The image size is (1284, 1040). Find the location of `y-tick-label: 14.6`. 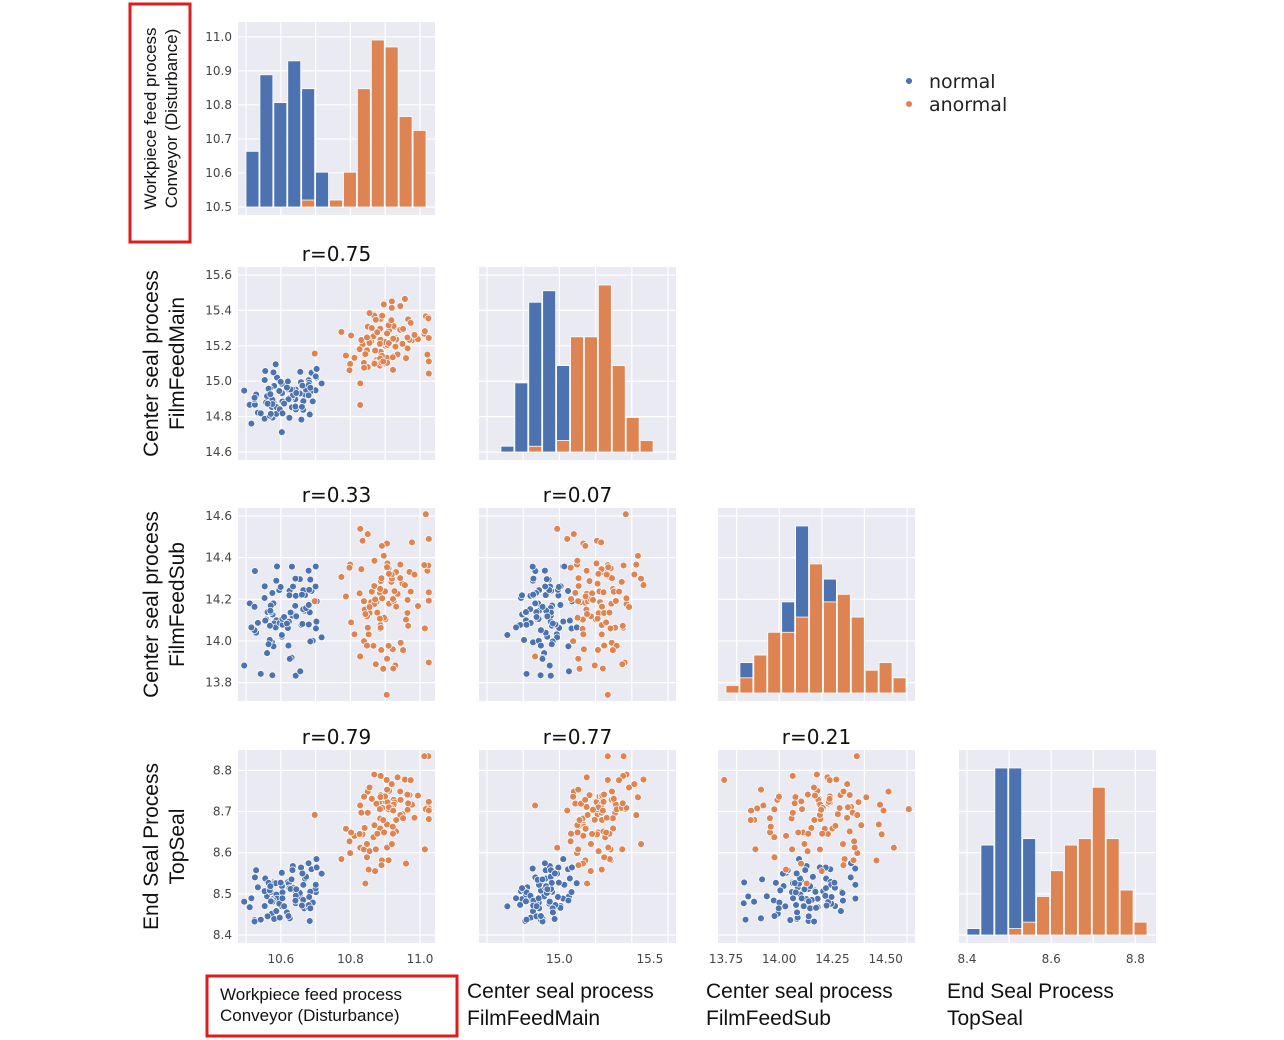

y-tick-label: 14.6 is located at coordinates (218, 452).